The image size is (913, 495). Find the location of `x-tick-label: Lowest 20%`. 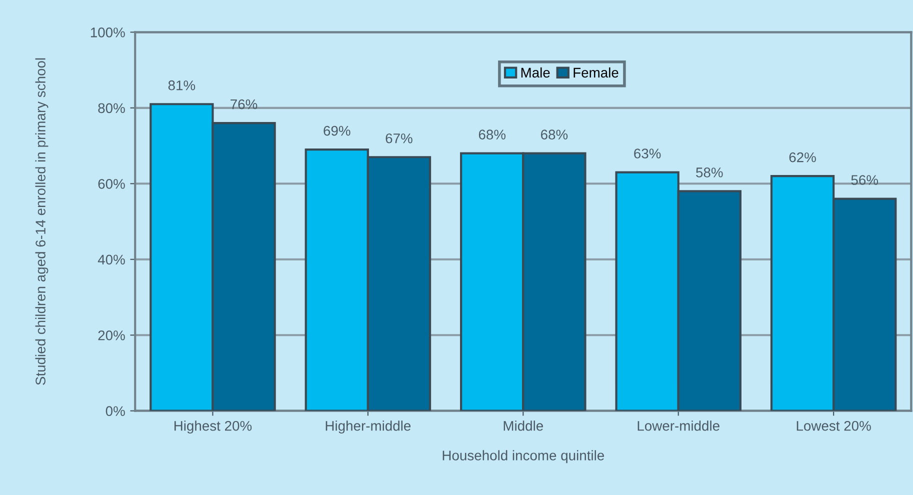

x-tick-label: Lowest 20% is located at coordinates (833, 425).